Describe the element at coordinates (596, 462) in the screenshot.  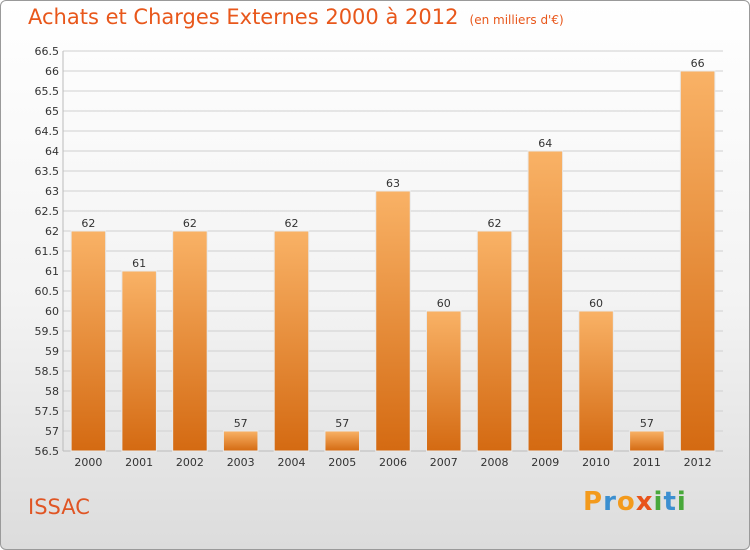
I see `x-tick-label: 2010` at that location.